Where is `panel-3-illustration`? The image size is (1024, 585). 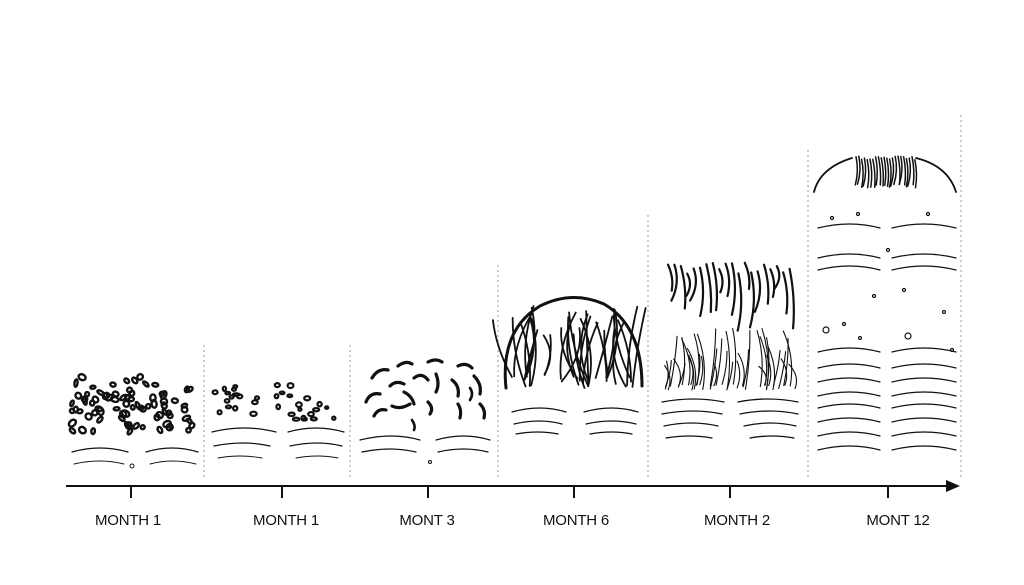 panel-3-illustration is located at coordinates (425, 411).